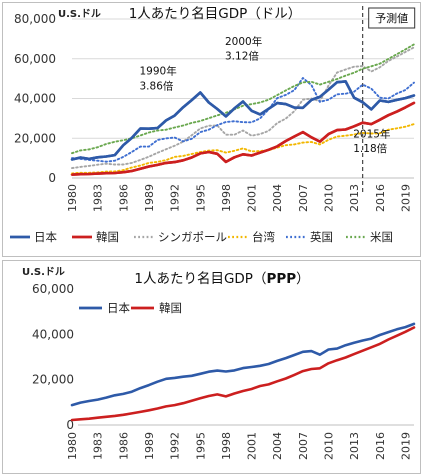 The image size is (423, 476). I want to click on annotation-label: 3.86倍, so click(157, 86).